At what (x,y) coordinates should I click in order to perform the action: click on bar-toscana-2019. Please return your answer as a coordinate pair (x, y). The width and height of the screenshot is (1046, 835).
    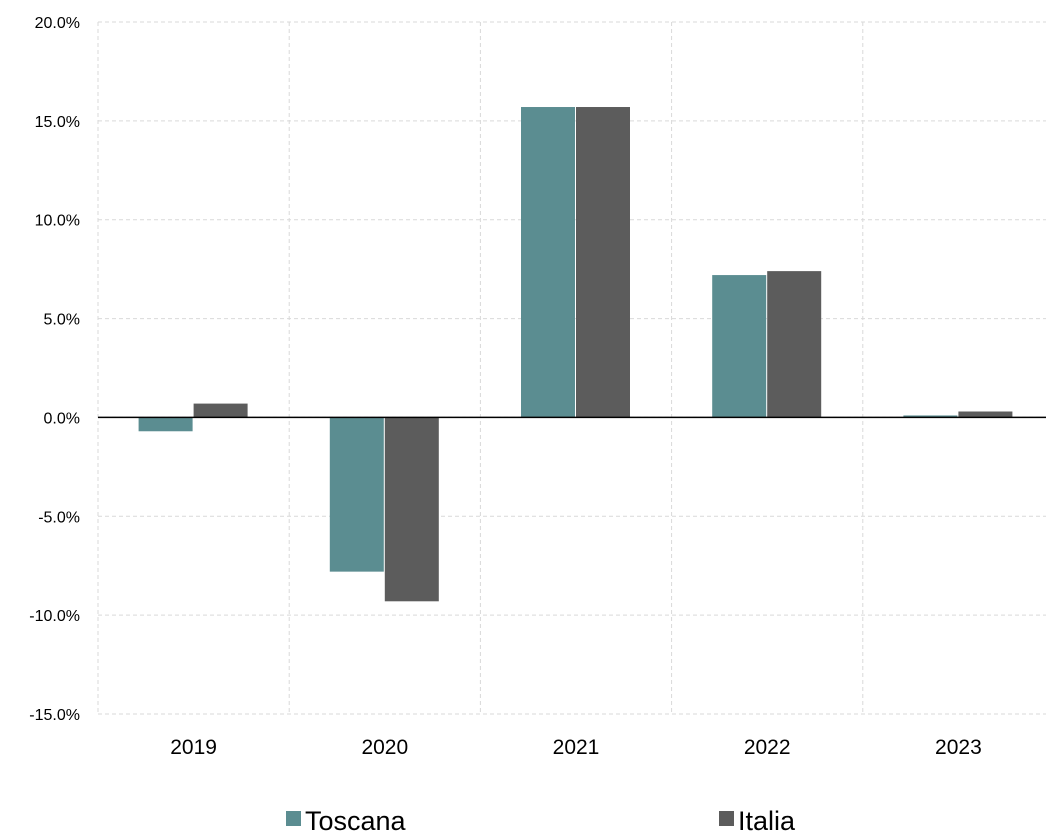
    Looking at the image, I should click on (165, 424).